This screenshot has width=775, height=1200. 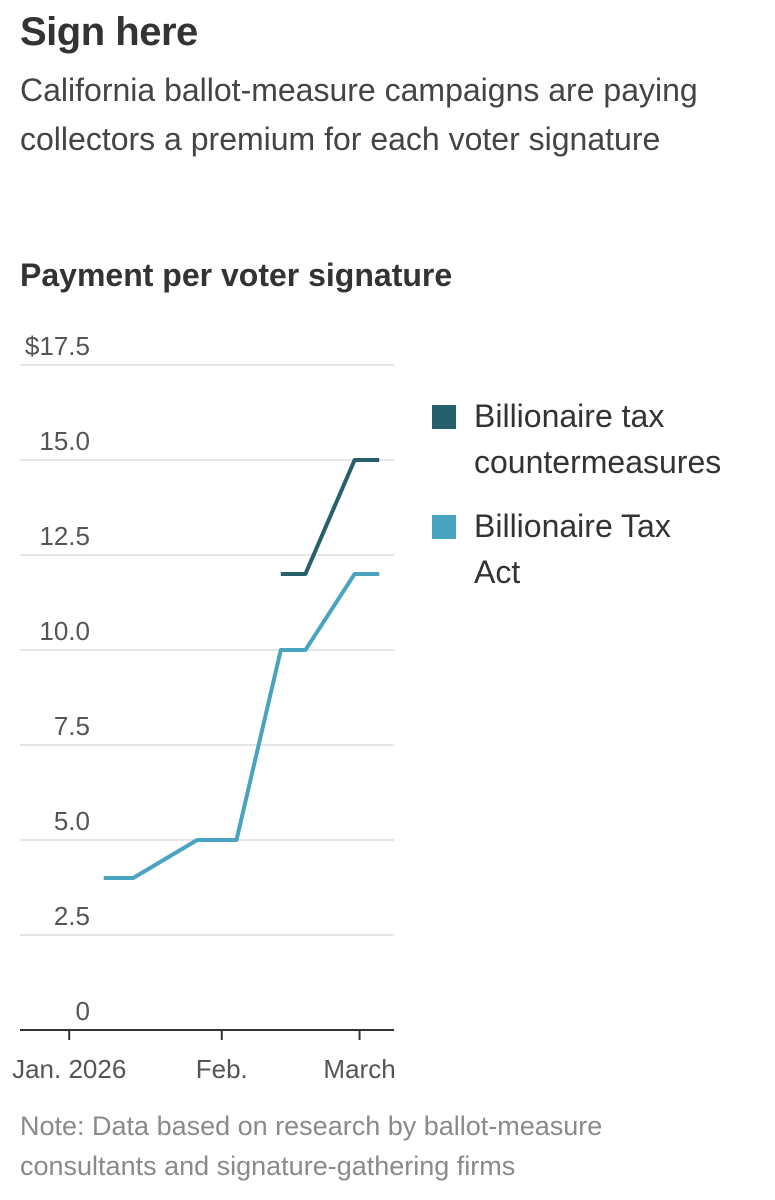 What do you see at coordinates (572, 549) in the screenshot?
I see `legend-label: Billionaire Tax Act` at bounding box center [572, 549].